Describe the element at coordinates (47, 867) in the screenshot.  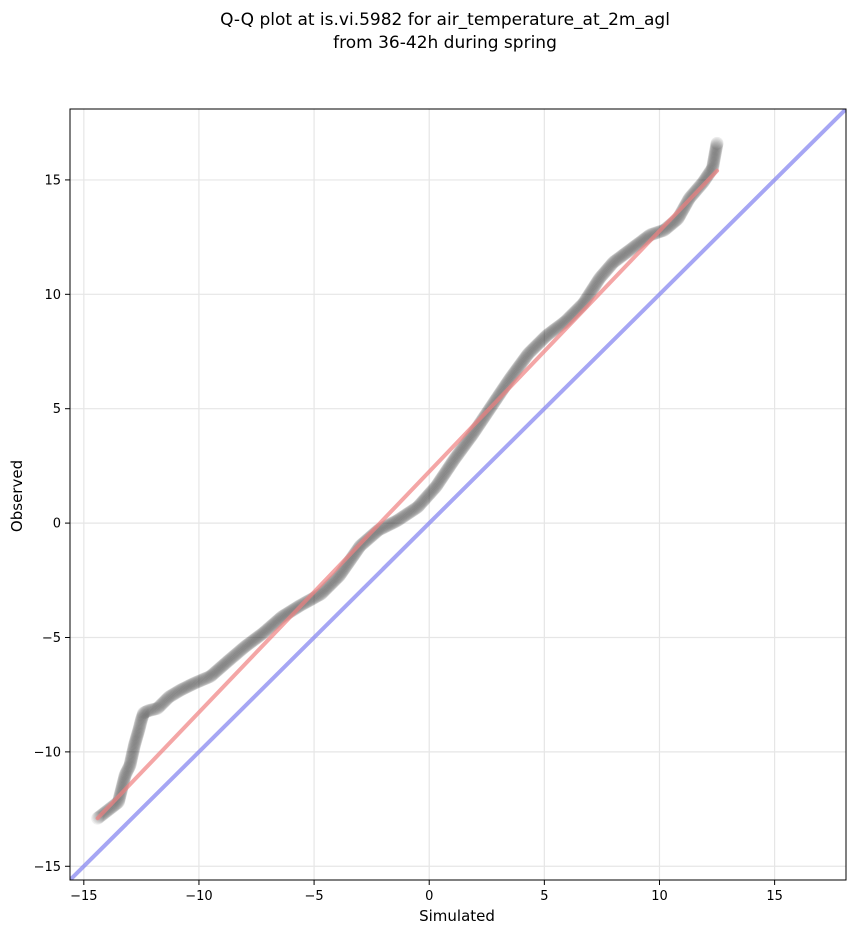
I see `y-tick-label: −15` at that location.